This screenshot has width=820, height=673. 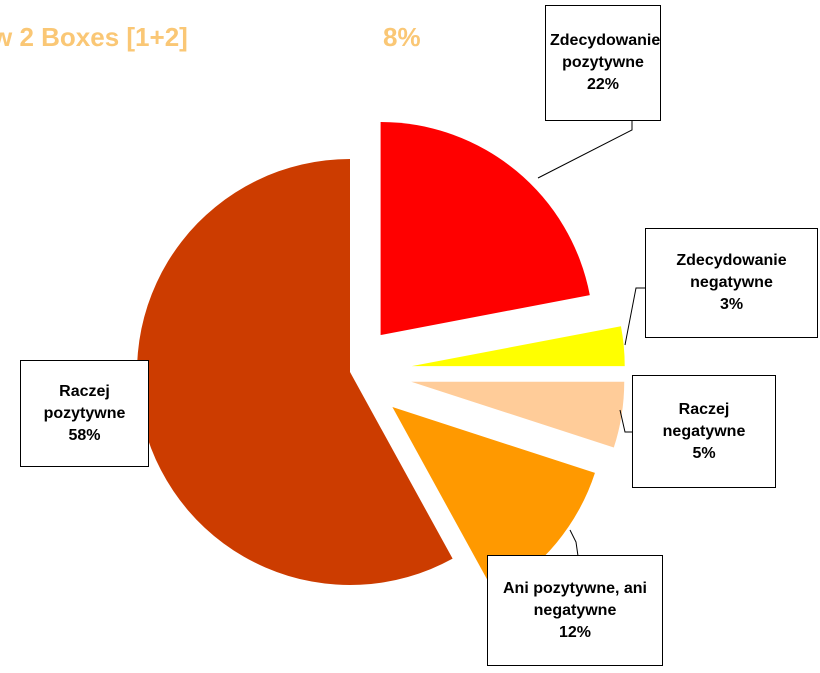 I want to click on label-value: 12%, so click(x=575, y=632).